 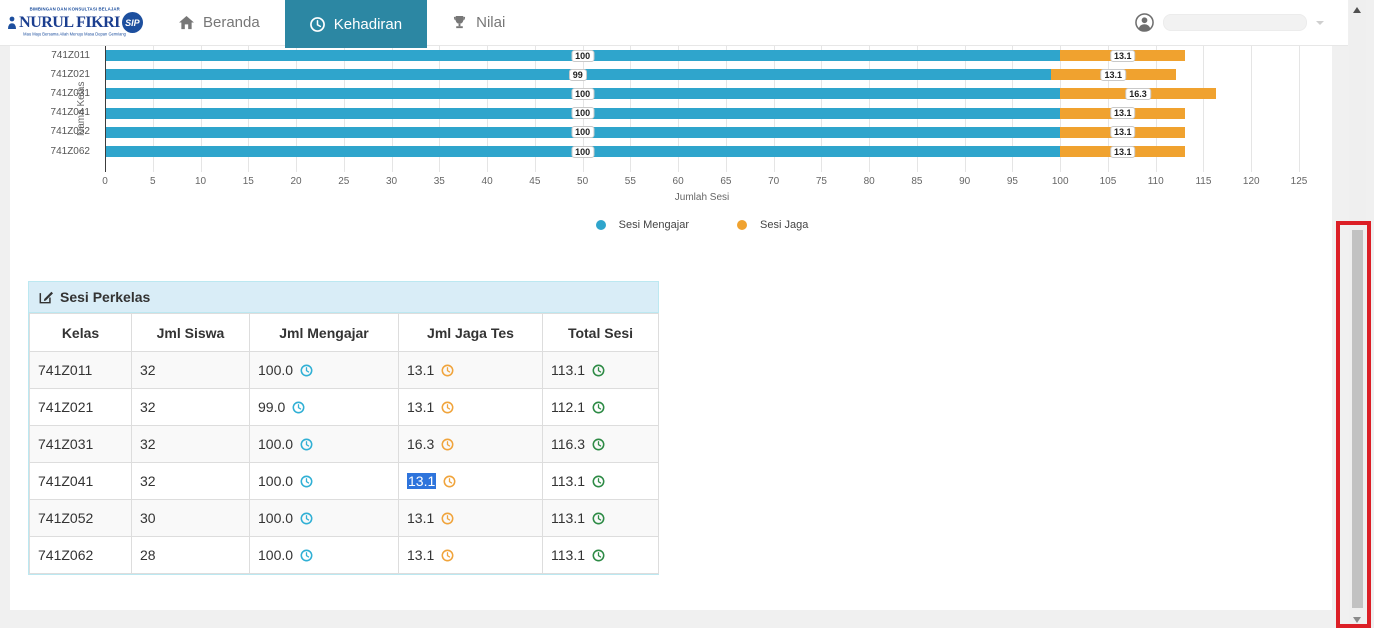 I want to click on bar-value-label: 99, so click(x=577, y=74).